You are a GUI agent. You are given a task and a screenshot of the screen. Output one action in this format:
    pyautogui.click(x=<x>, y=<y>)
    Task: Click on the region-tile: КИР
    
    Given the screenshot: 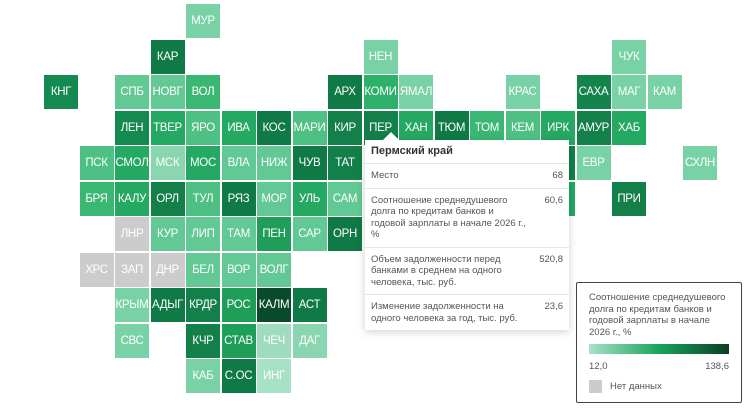 What is the action you would take?
    pyautogui.click(x=345, y=127)
    